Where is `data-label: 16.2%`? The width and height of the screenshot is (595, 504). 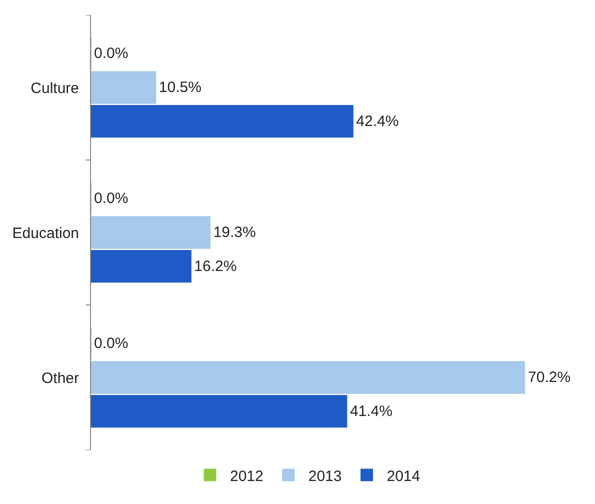 data-label: 16.2% is located at coordinates (215, 266).